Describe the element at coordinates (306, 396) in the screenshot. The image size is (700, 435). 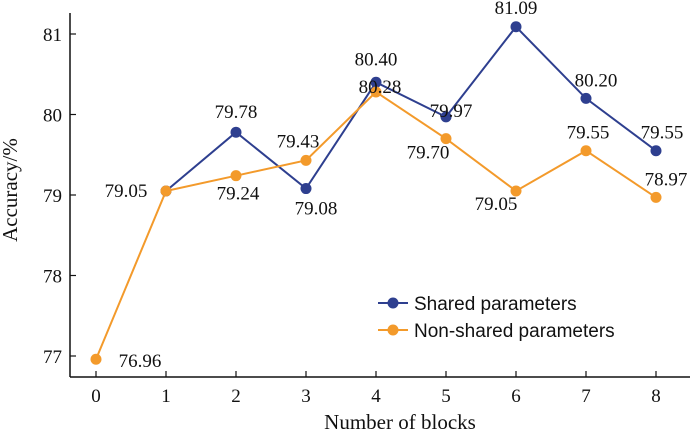
I see `x-tick-label: 3` at that location.